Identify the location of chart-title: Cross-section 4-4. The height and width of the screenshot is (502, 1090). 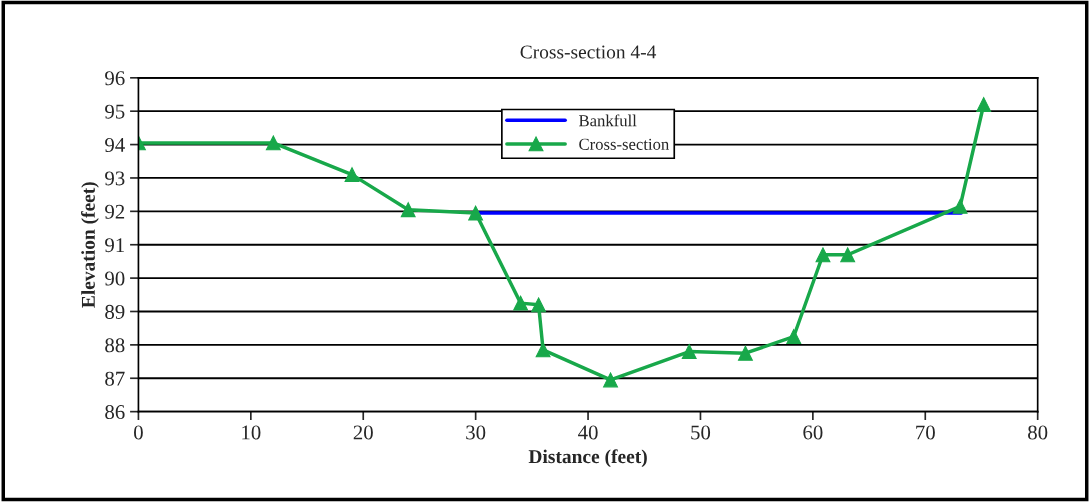
(588, 52).